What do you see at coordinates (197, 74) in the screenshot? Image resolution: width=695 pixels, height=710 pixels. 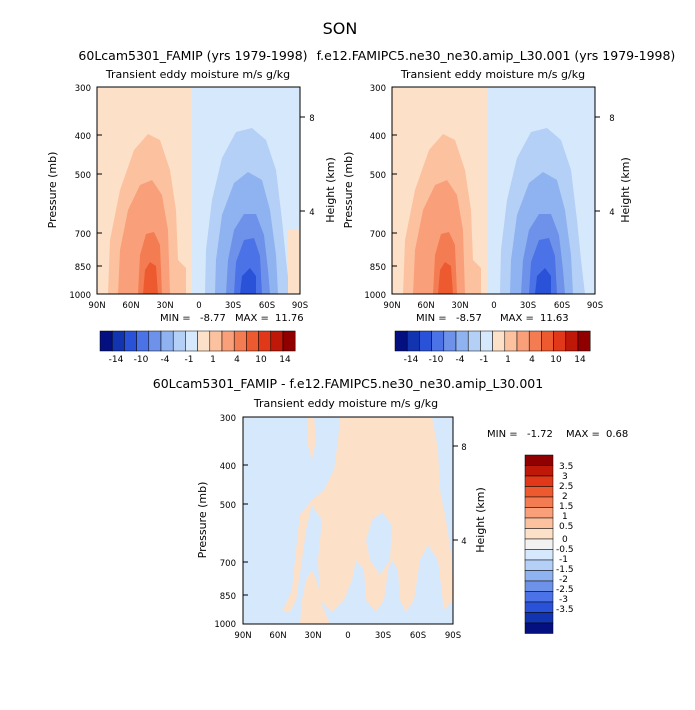 I see `panel-1-subtitle: Transient eddy moisture m/s g/kg` at bounding box center [197, 74].